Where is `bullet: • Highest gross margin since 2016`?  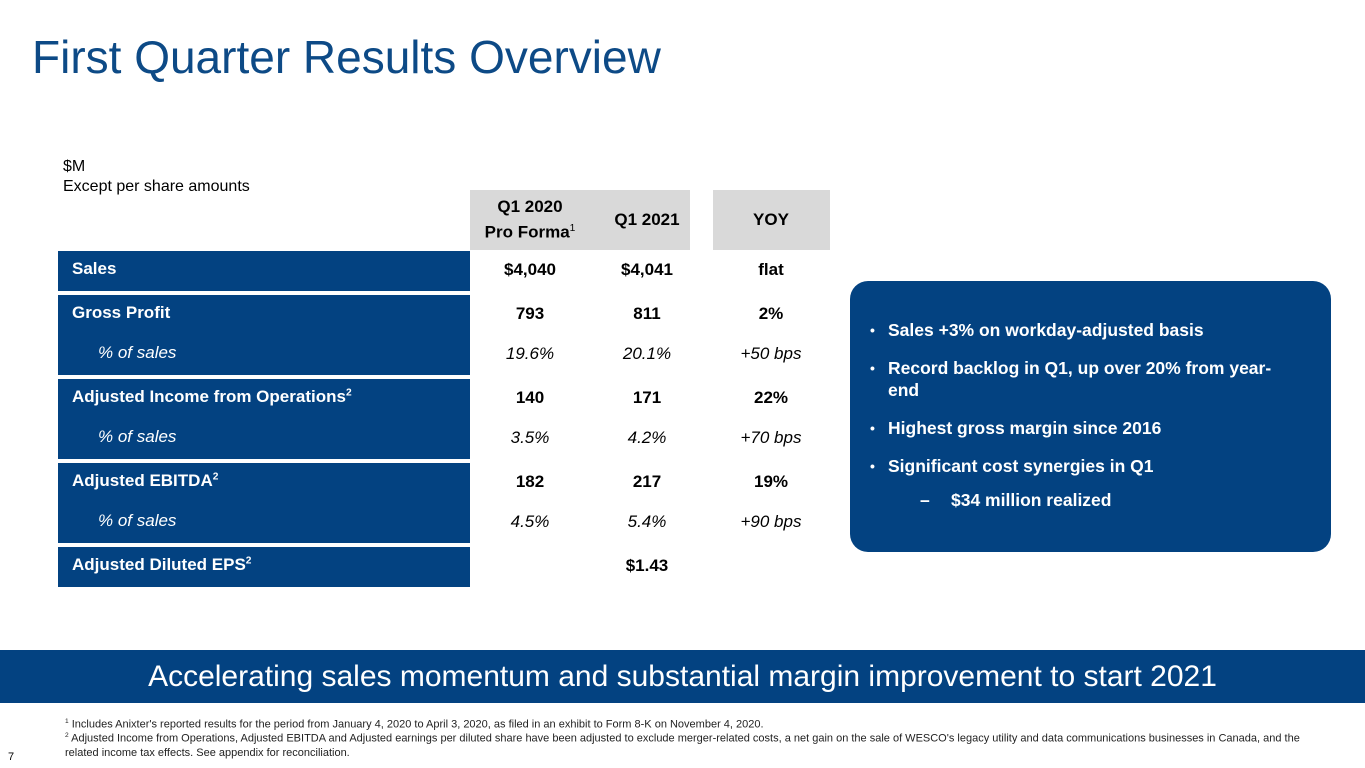
bullet: • Highest gross margin since 2016 is located at coordinates (1080, 428).